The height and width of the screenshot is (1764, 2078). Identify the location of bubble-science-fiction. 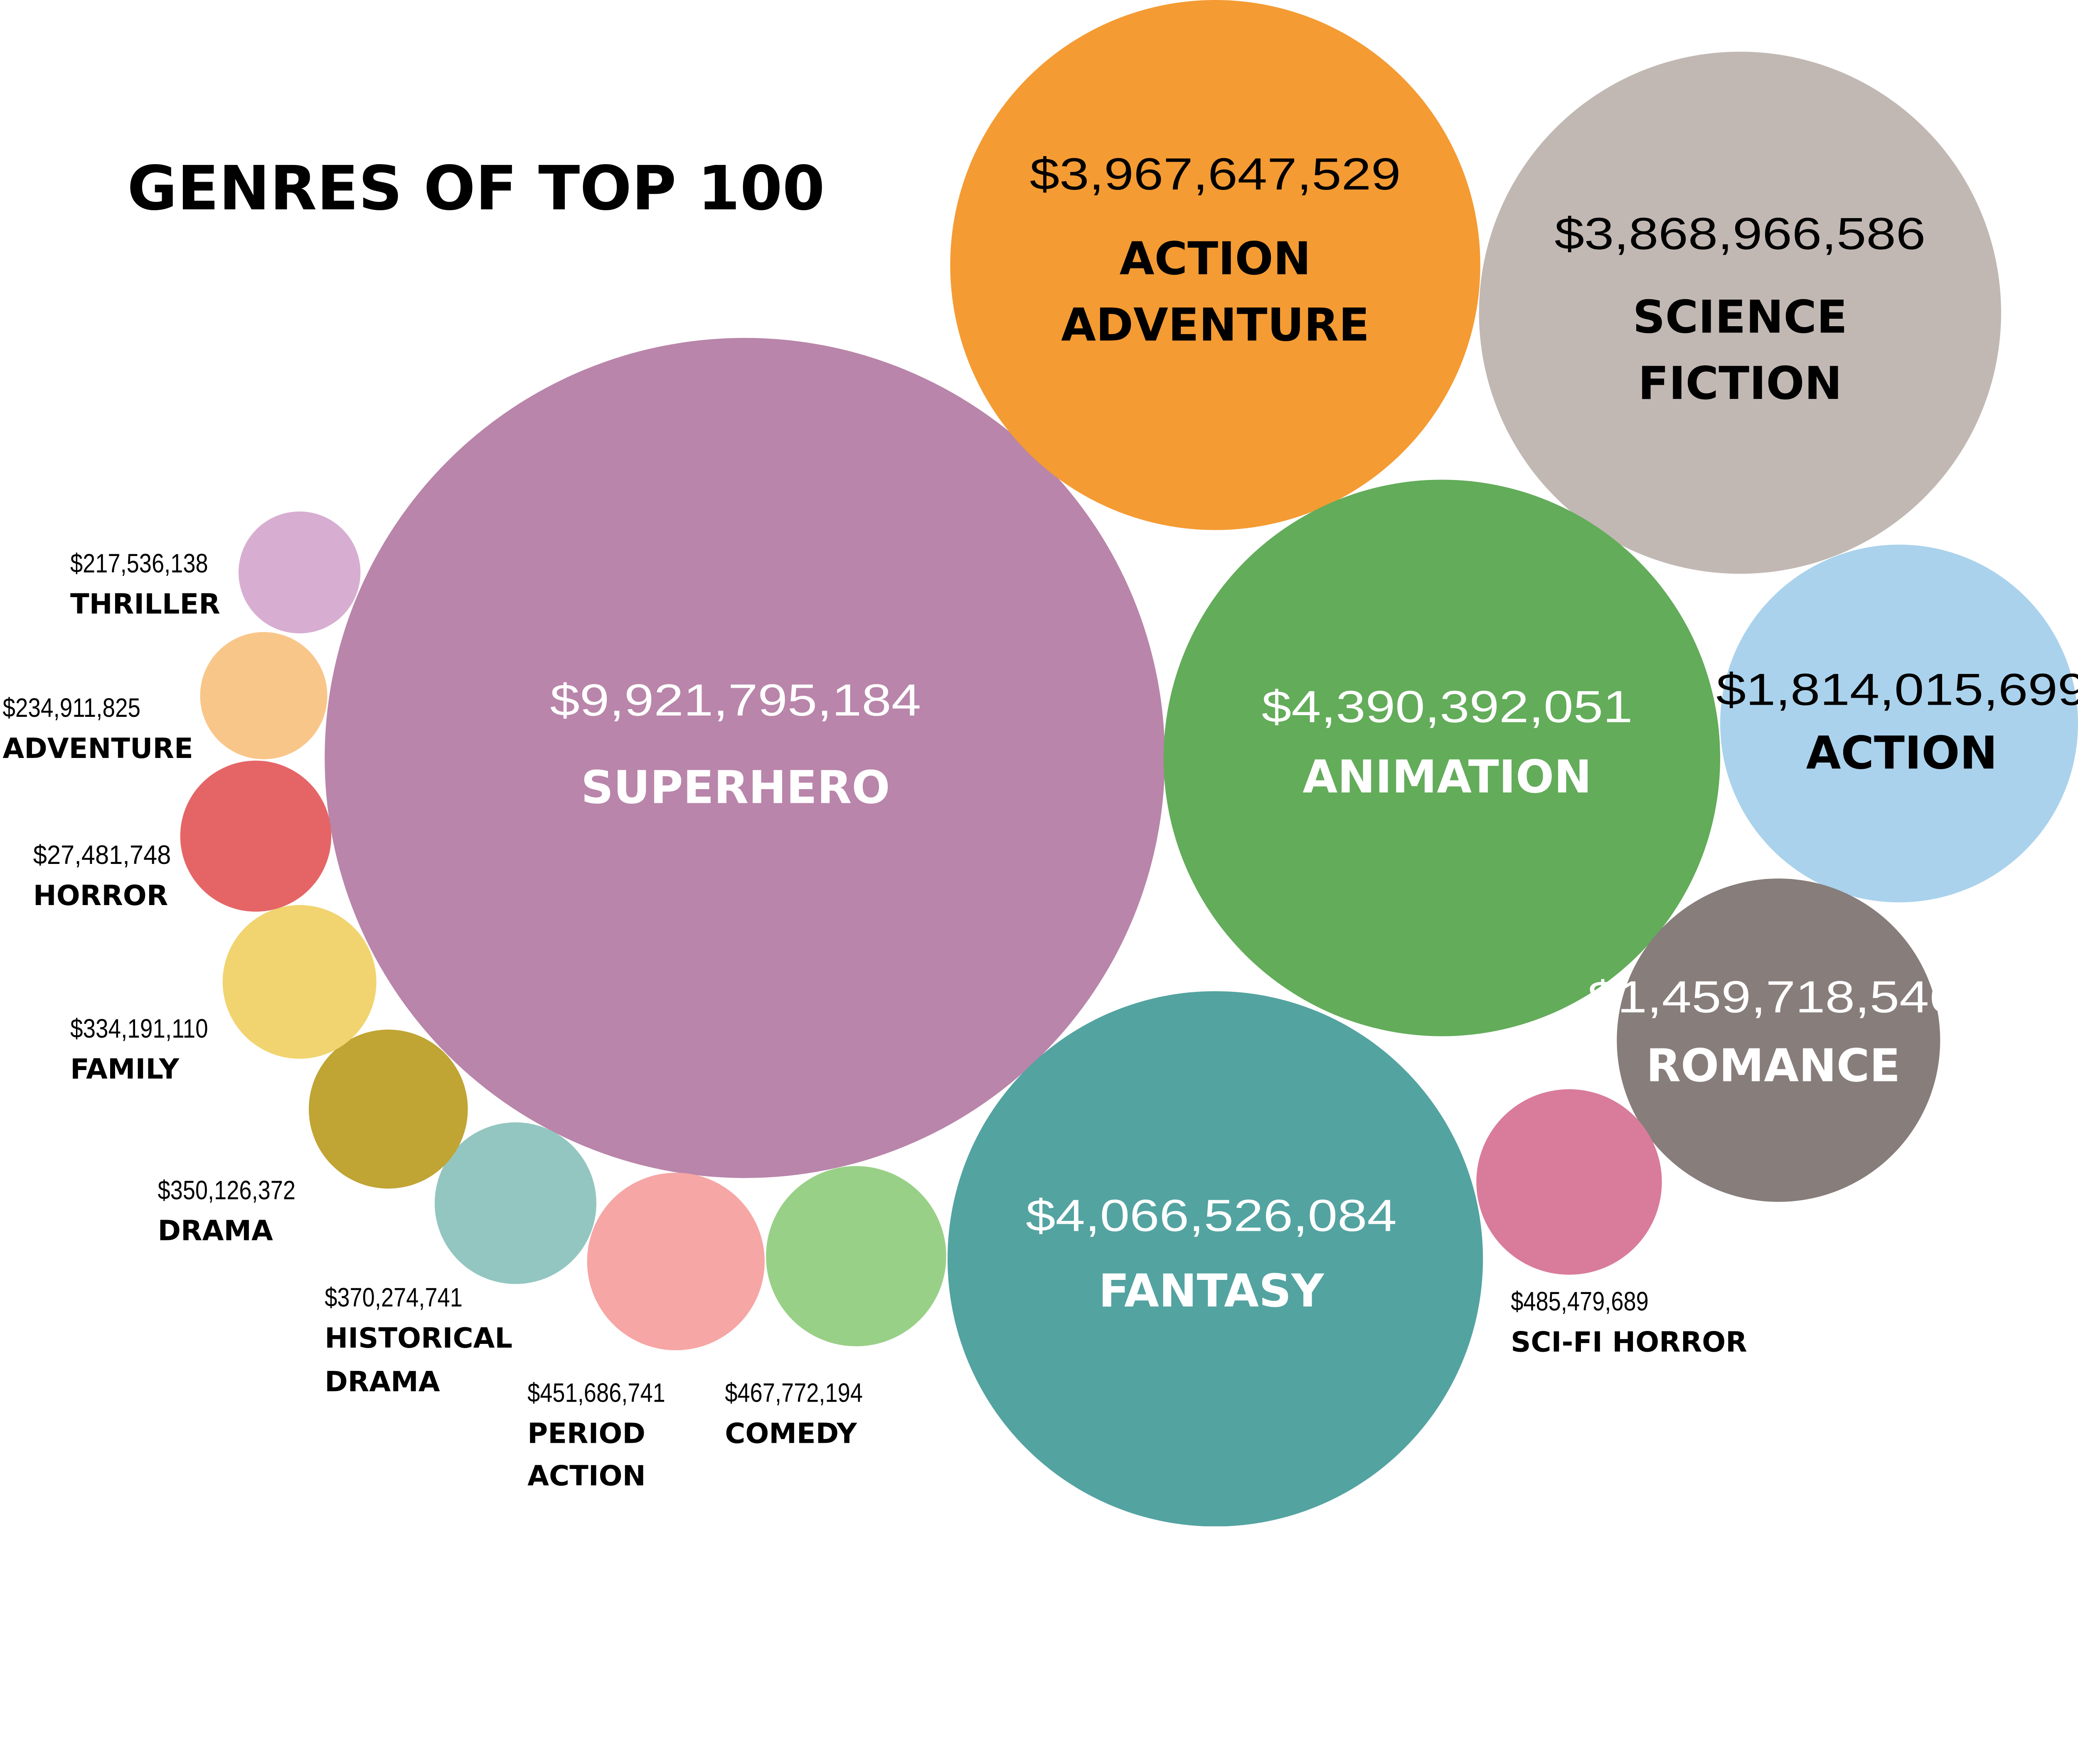
(1741, 313).